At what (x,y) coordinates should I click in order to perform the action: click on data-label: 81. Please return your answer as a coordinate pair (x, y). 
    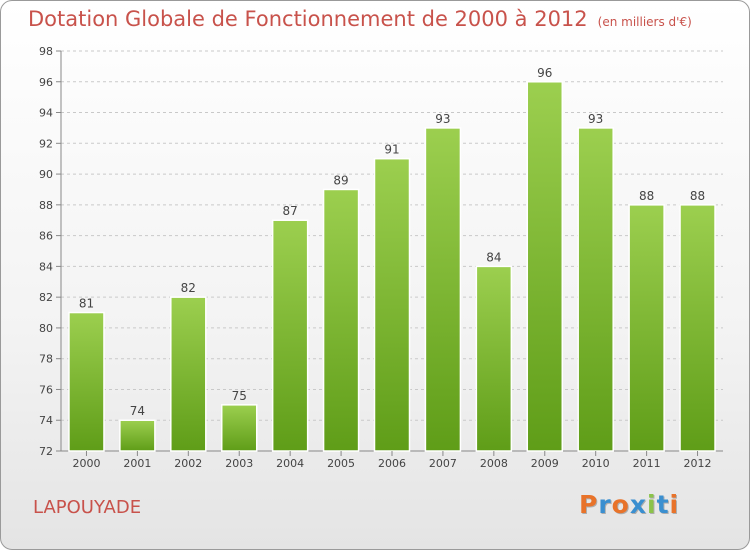
    Looking at the image, I should click on (86, 304).